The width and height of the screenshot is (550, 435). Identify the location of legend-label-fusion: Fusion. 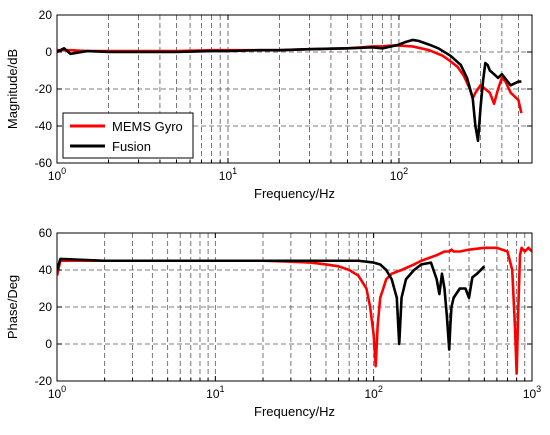
(131, 146).